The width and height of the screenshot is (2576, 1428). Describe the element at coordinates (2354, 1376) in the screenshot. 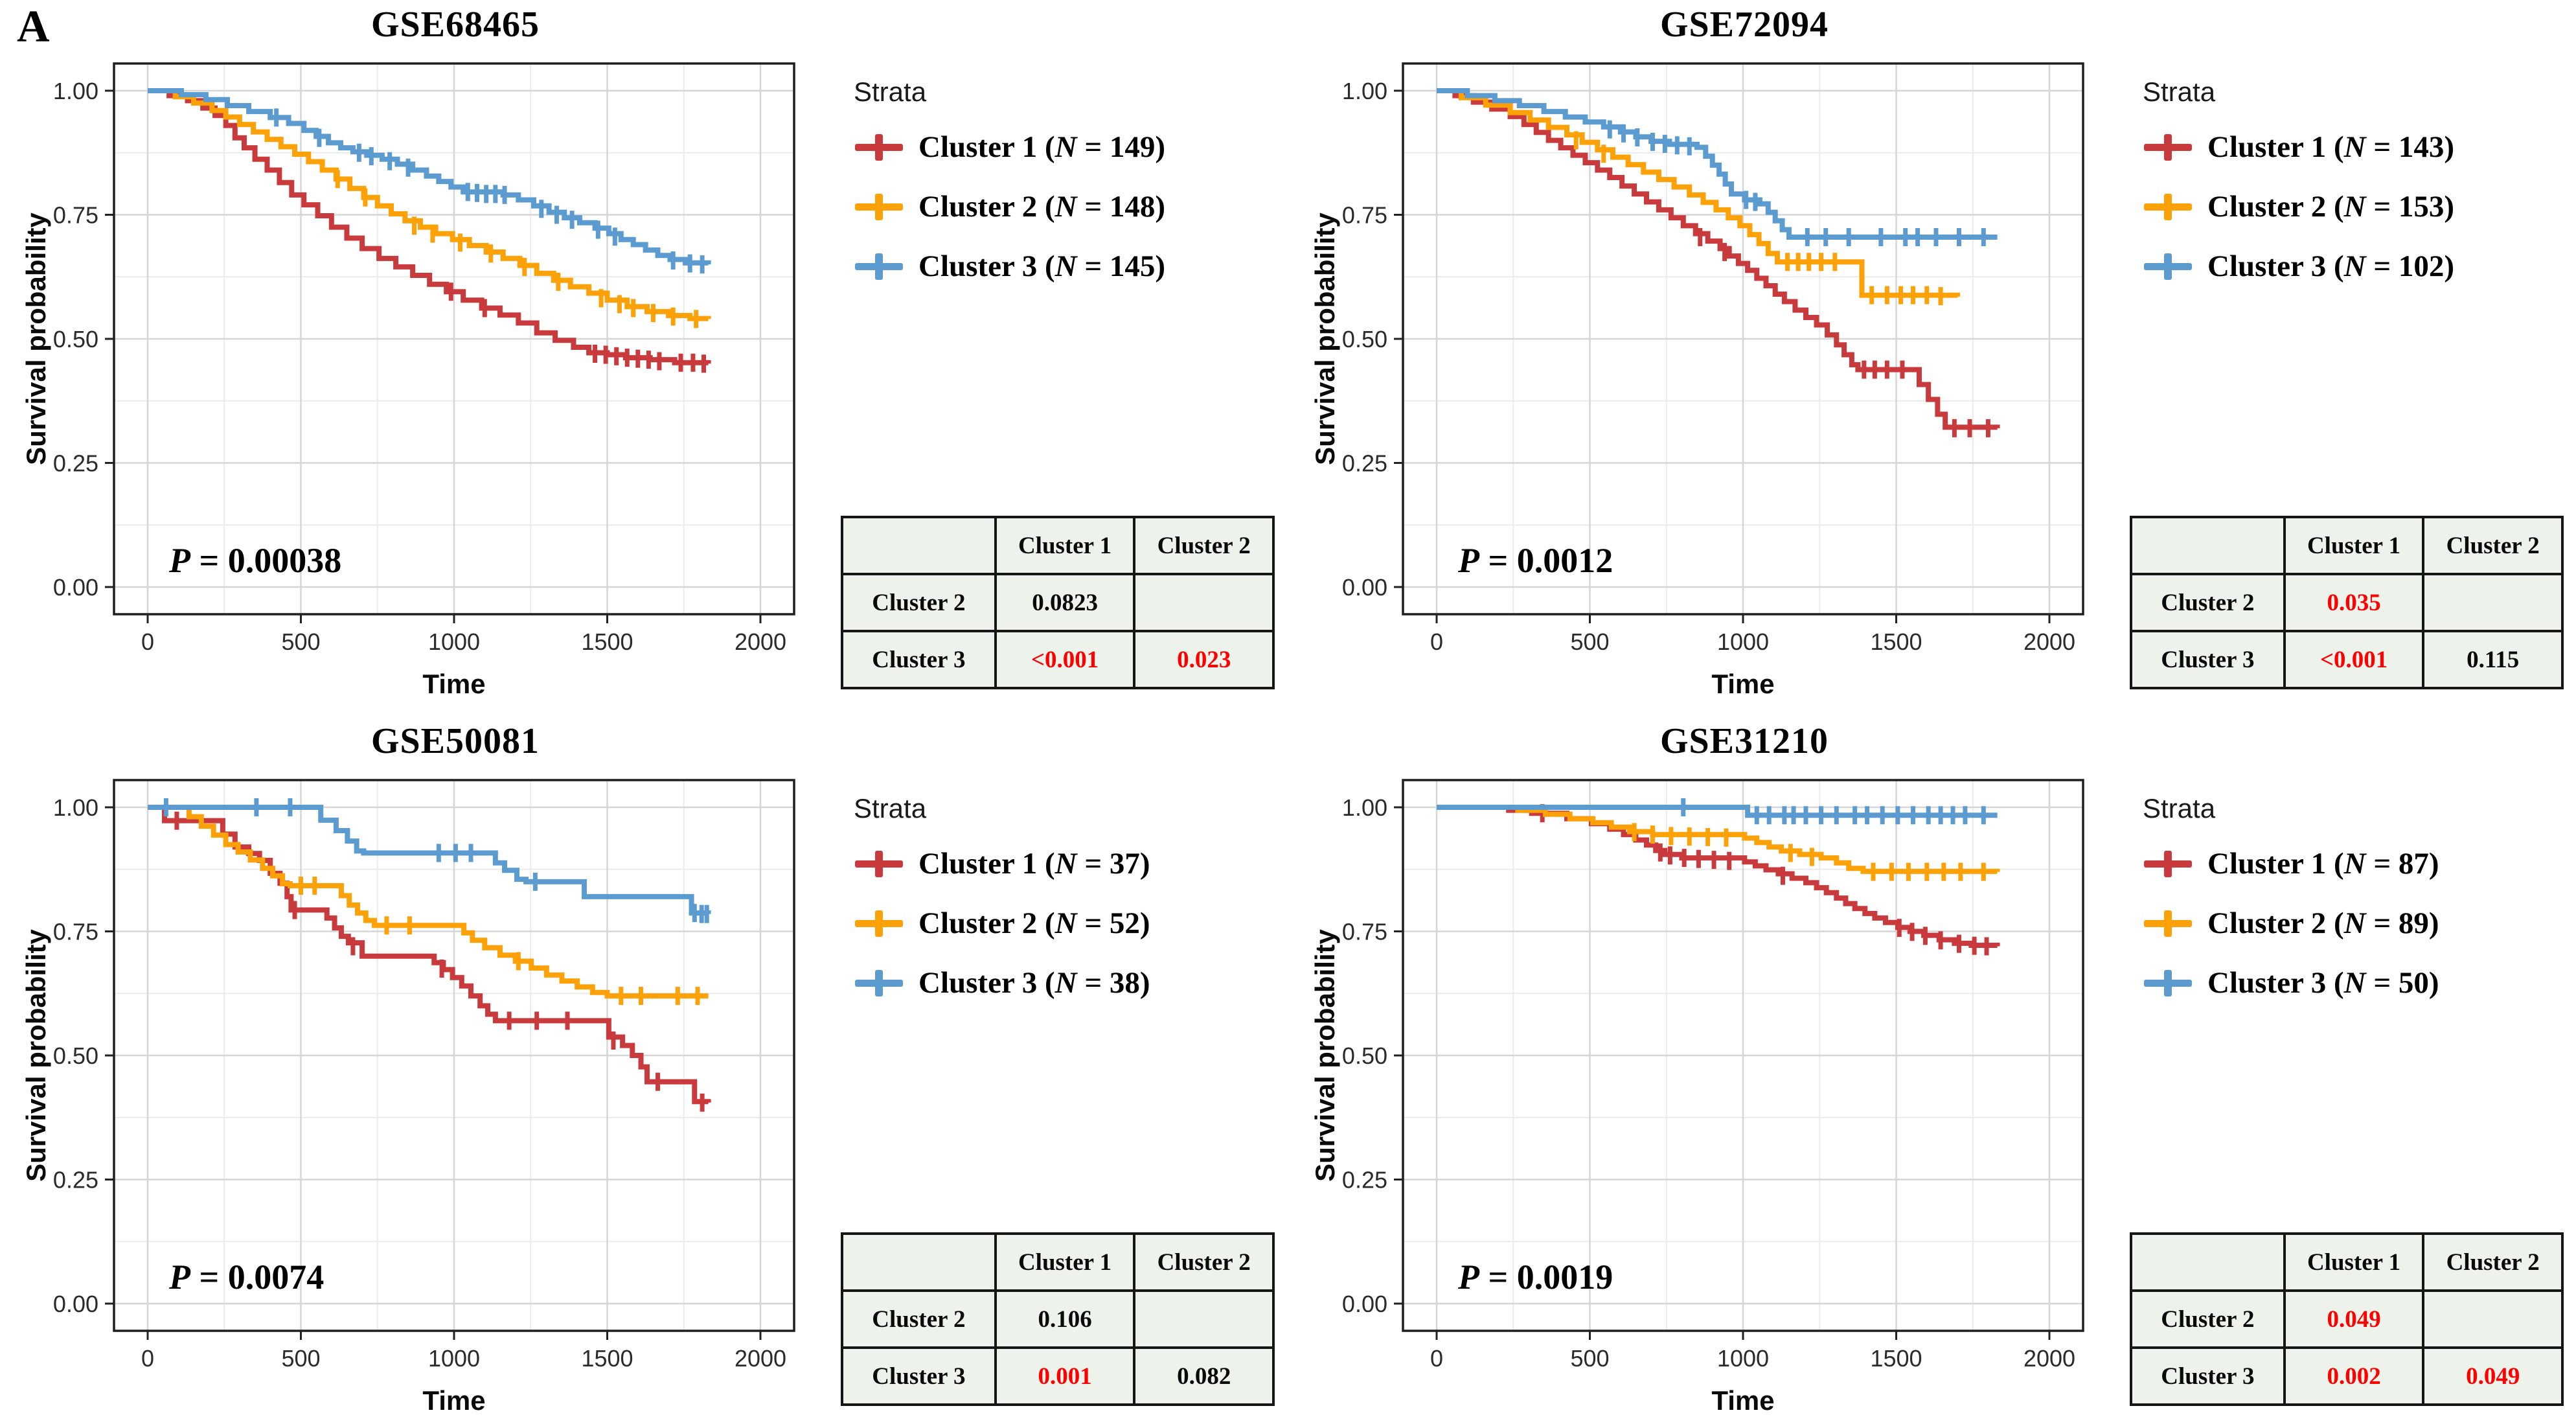

I see `pairwise-value-cell: 0.002` at that location.